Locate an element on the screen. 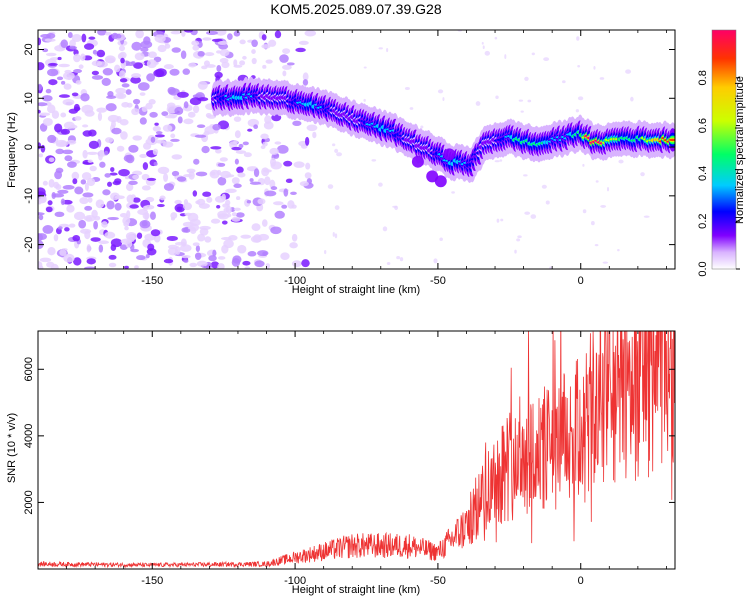  spectrogram-xlabel: Height of straight line (km) is located at coordinates (356, 290).